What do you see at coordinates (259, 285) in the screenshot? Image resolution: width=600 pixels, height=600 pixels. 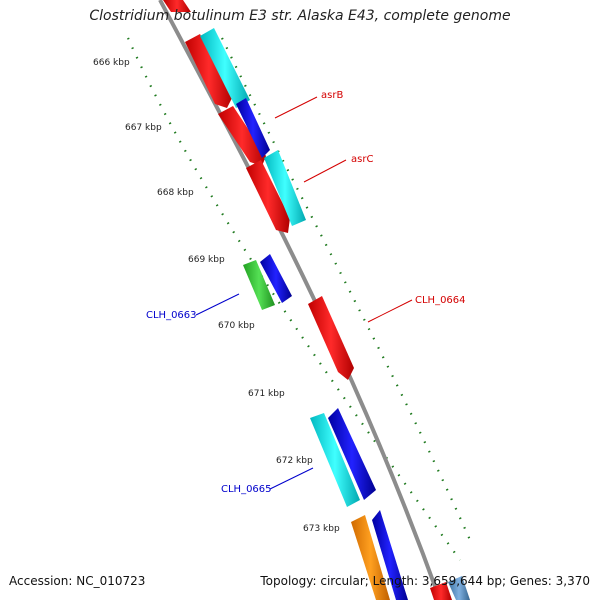 I see `gene-arrow-green` at bounding box center [259, 285].